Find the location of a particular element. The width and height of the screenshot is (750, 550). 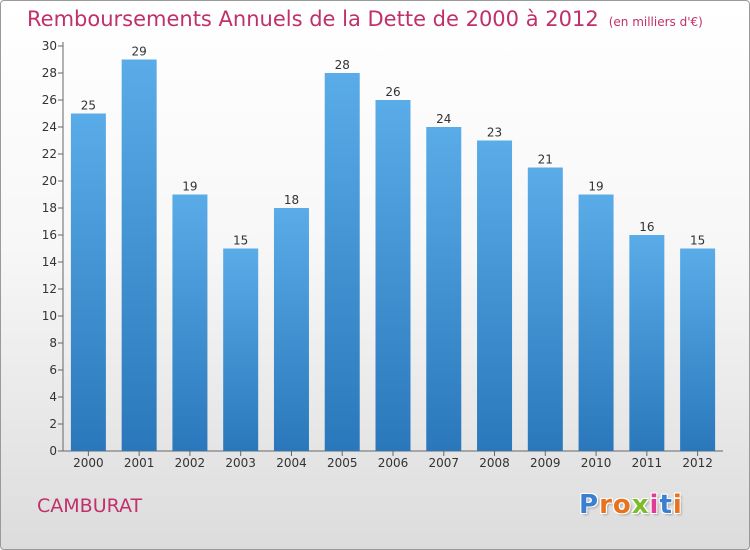

x-tick-label: 2004 is located at coordinates (291, 463).